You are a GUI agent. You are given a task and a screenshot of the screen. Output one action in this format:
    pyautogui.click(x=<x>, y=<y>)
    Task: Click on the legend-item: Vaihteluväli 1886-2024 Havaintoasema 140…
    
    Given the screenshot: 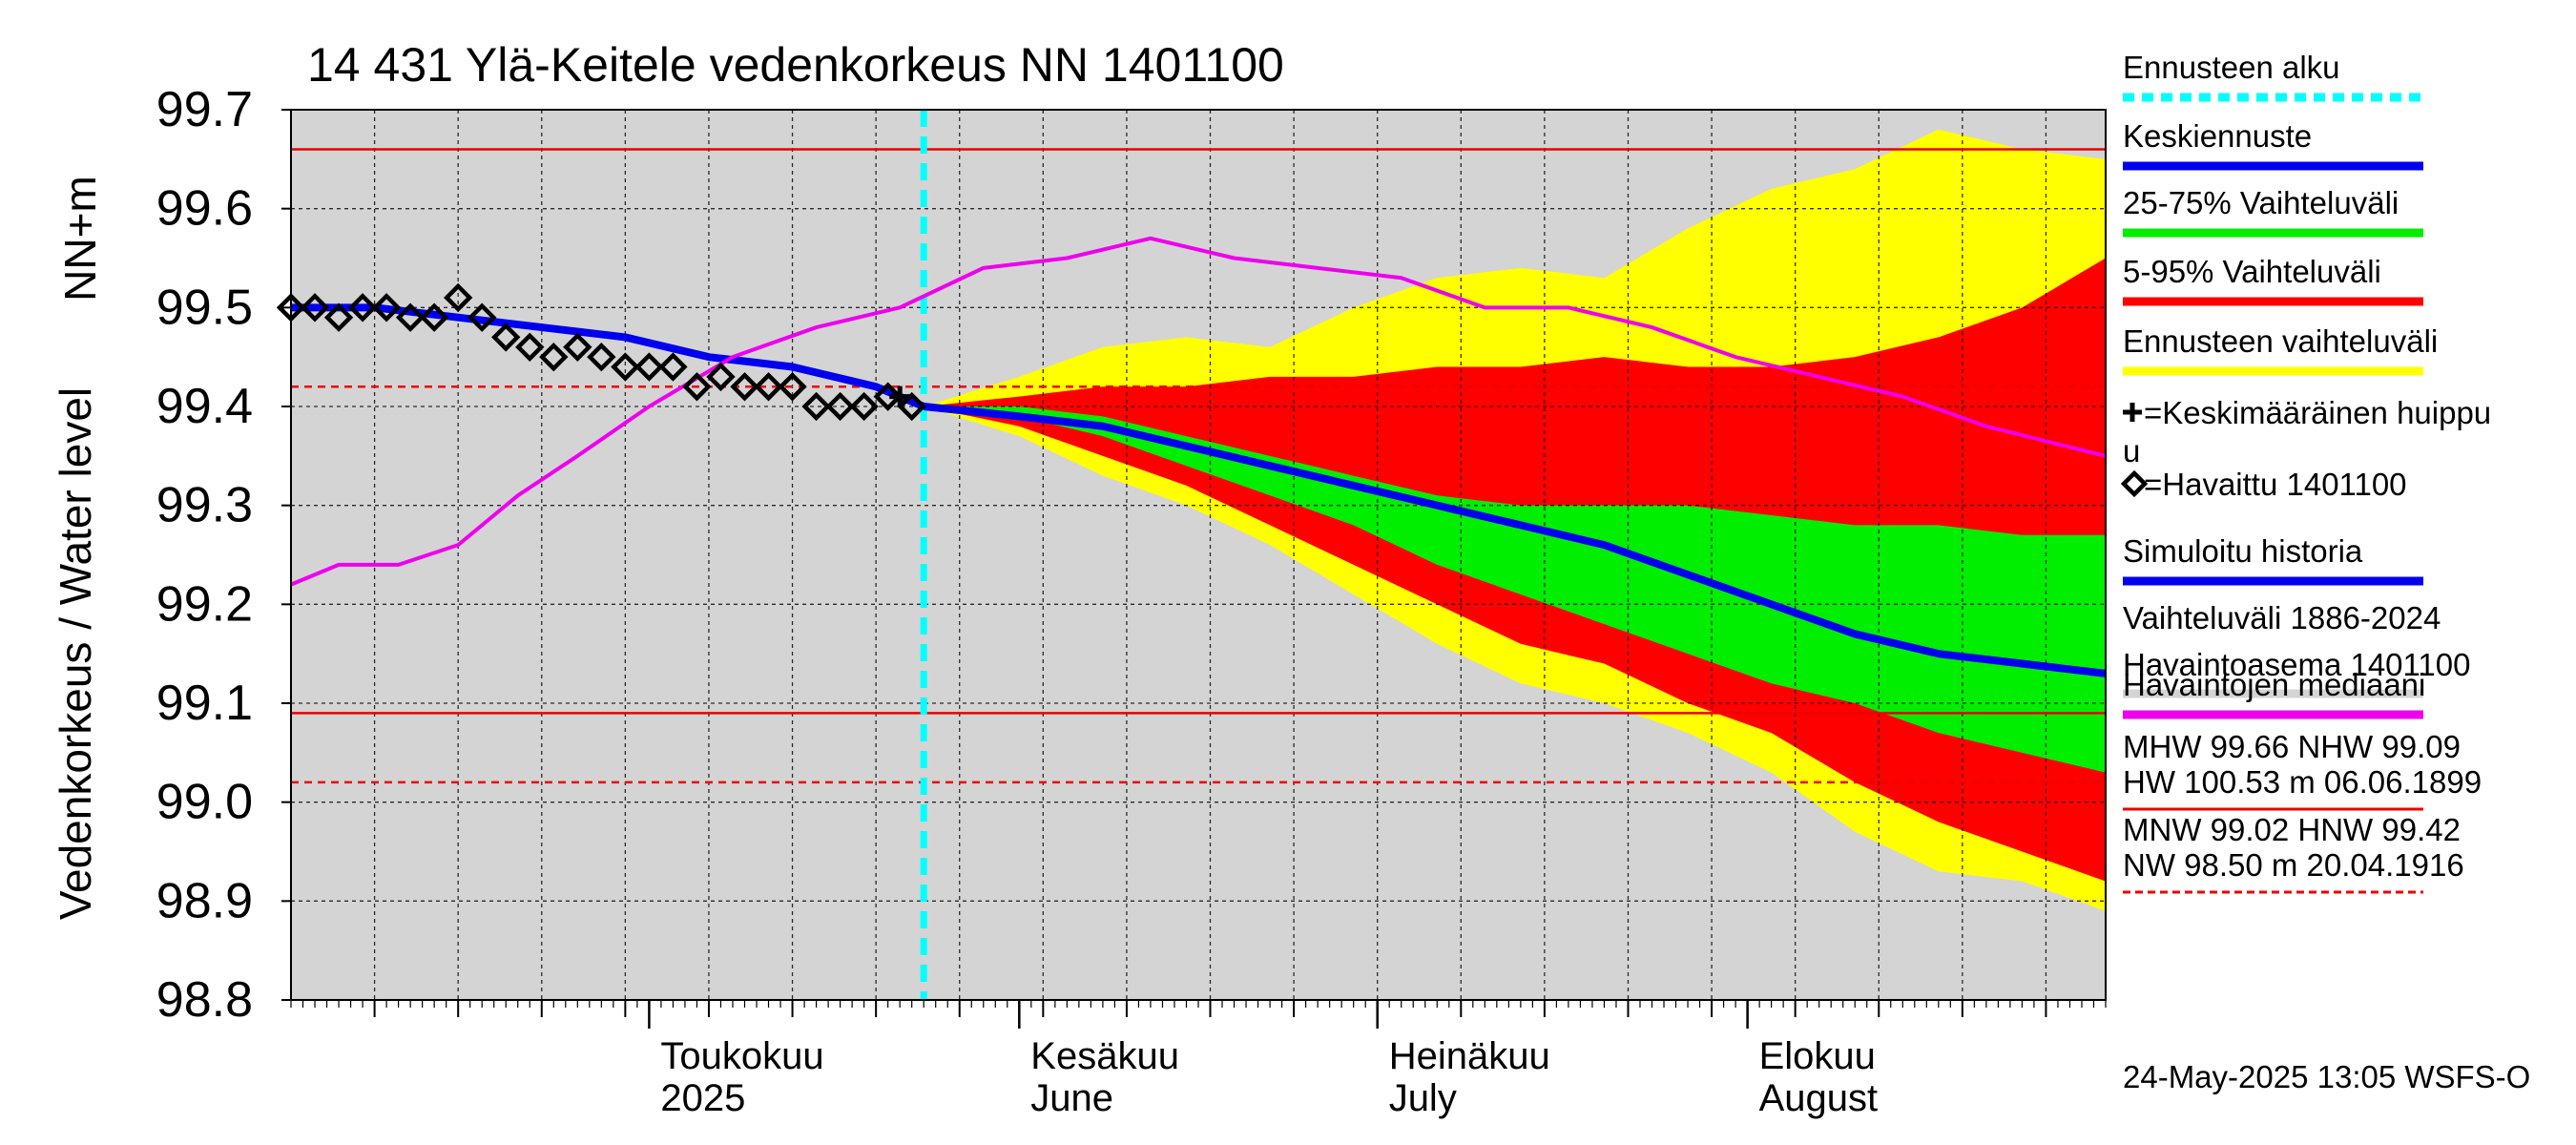 What is the action you would take?
    pyautogui.click(x=2296, y=649)
    